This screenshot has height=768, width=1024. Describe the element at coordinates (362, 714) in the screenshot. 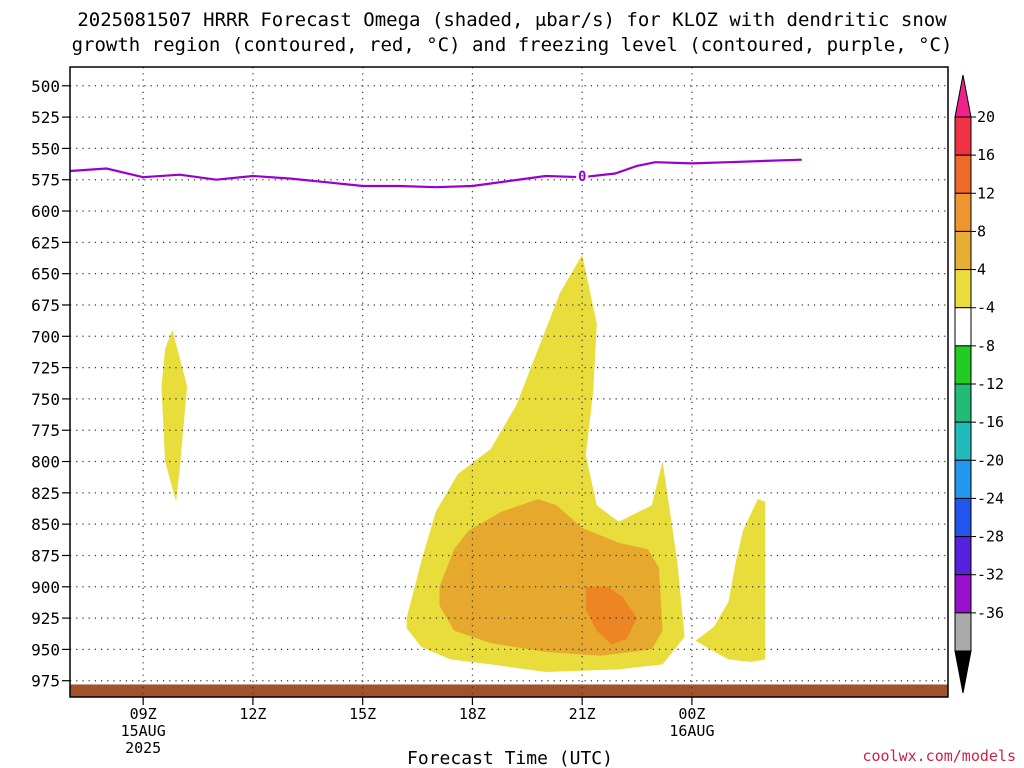

I see `x-tick-label-15Z-0: 15Z` at that location.